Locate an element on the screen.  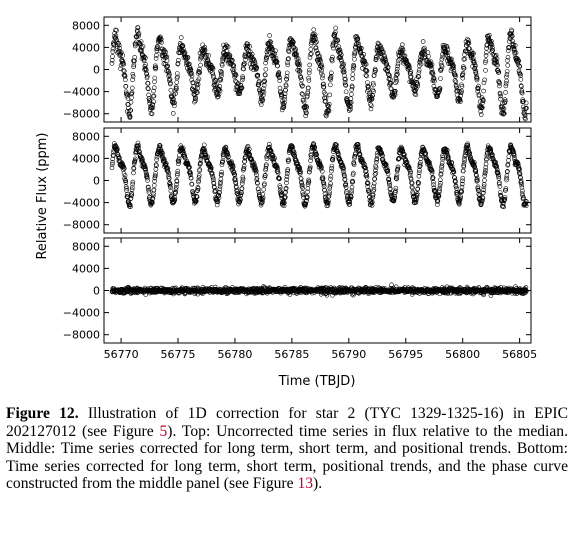
x-tick-label: 56780 is located at coordinates (234, 354).